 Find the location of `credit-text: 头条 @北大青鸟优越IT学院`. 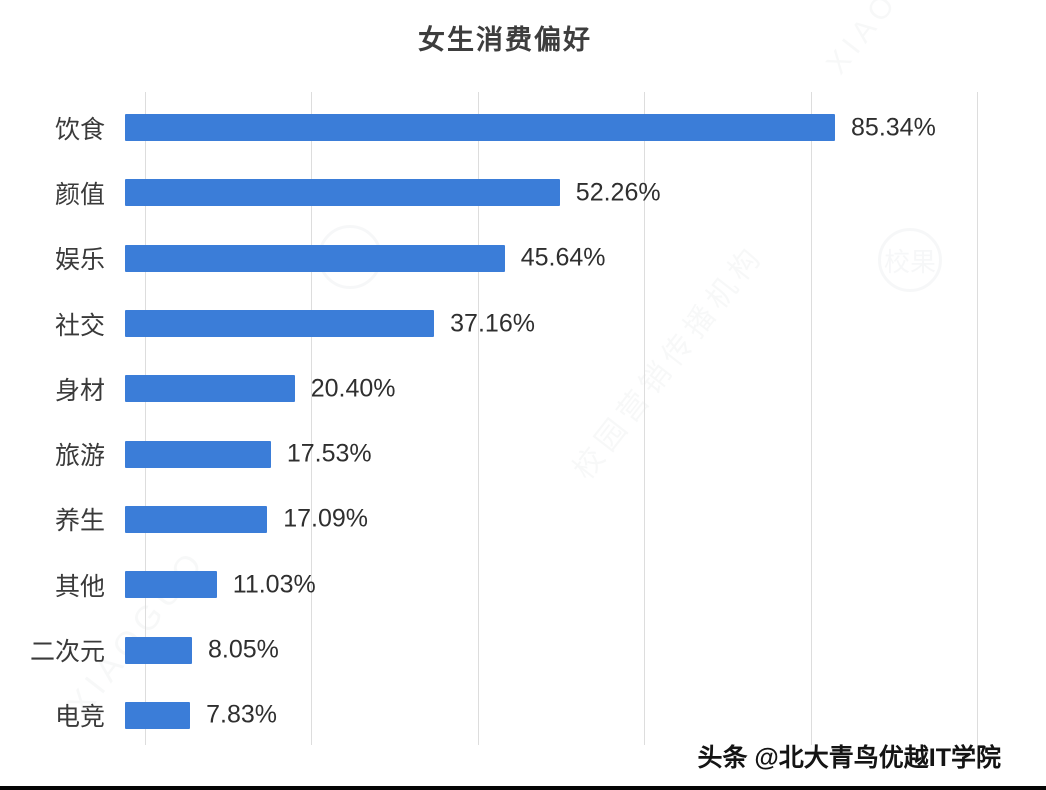

credit-text: 头条 @北大青鸟优越IT学院 is located at coordinates (849, 758).